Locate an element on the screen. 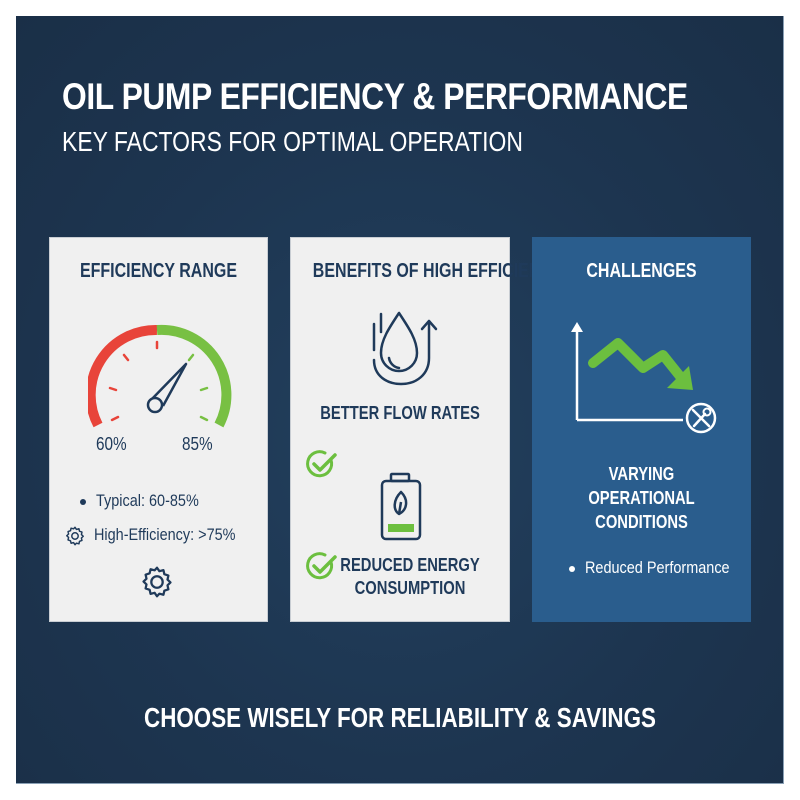  oil-drop-flow-icon is located at coordinates (405, 348).